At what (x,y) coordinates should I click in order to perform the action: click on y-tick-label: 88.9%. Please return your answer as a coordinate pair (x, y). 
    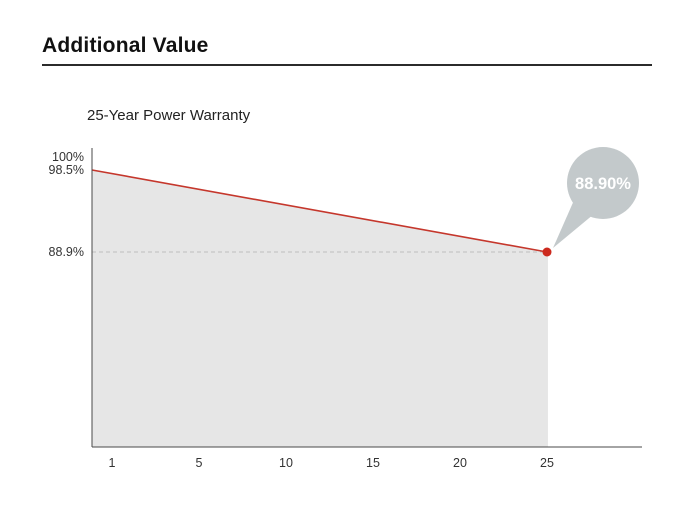
    Looking at the image, I should click on (66, 252).